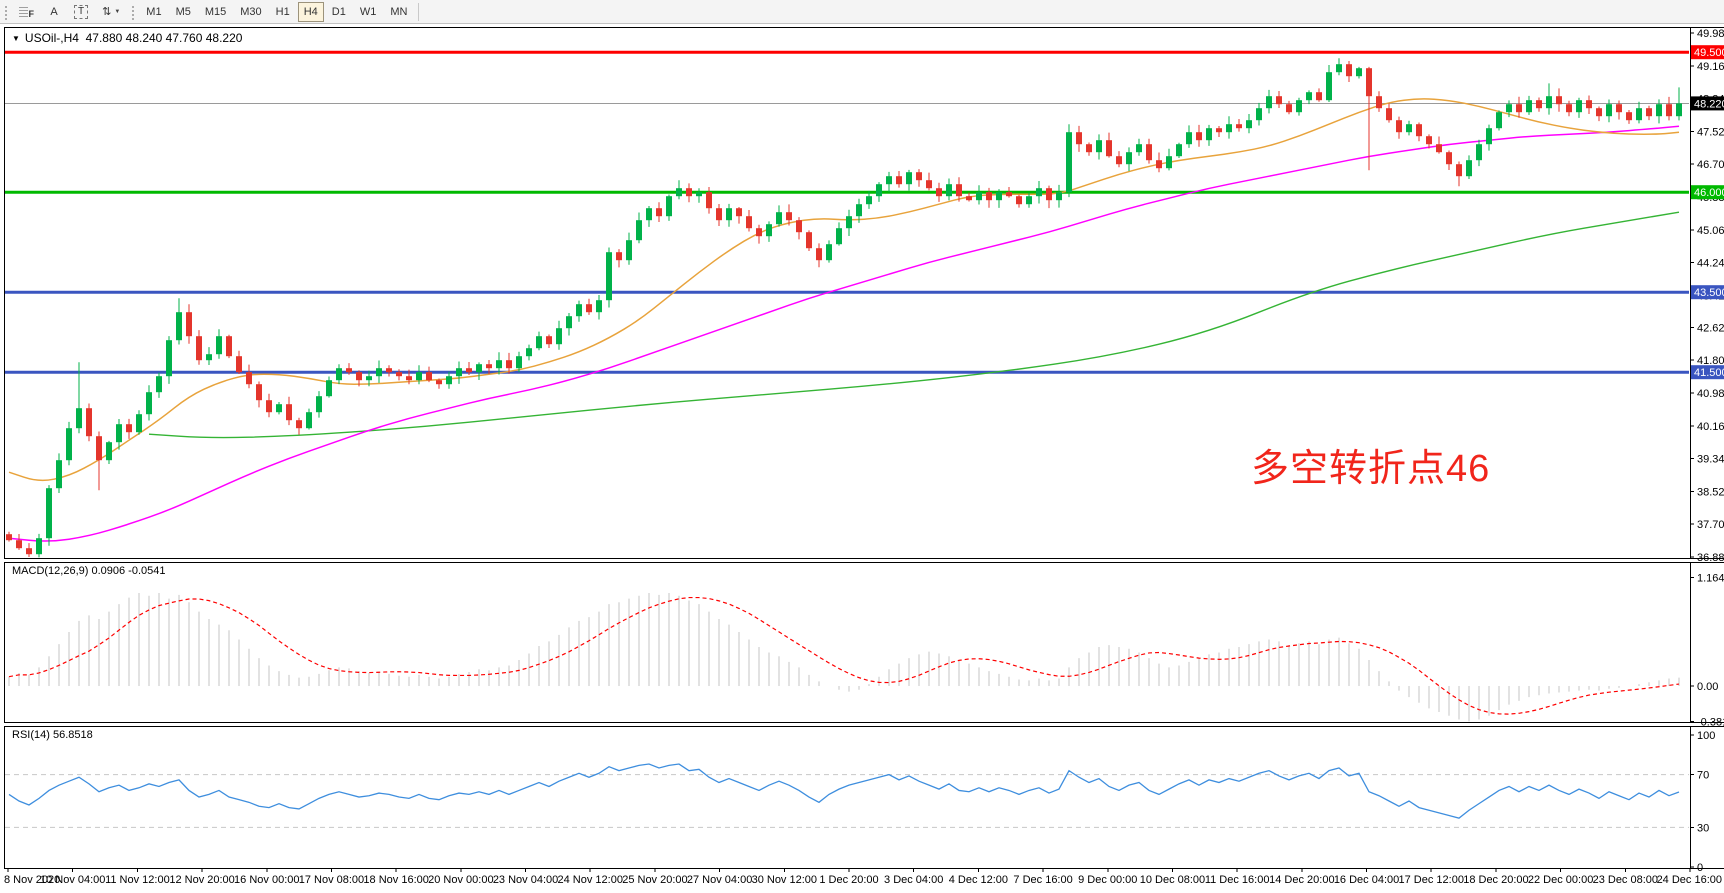  Describe the element at coordinates (1703, 828) in the screenshot. I see `rsi-tick-label: 30` at that location.